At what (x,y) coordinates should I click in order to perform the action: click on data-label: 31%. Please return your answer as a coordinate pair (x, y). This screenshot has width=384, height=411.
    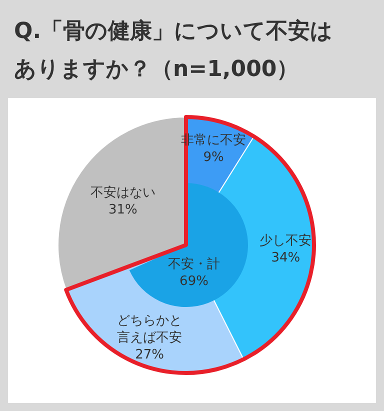
    Looking at the image, I should click on (123, 210).